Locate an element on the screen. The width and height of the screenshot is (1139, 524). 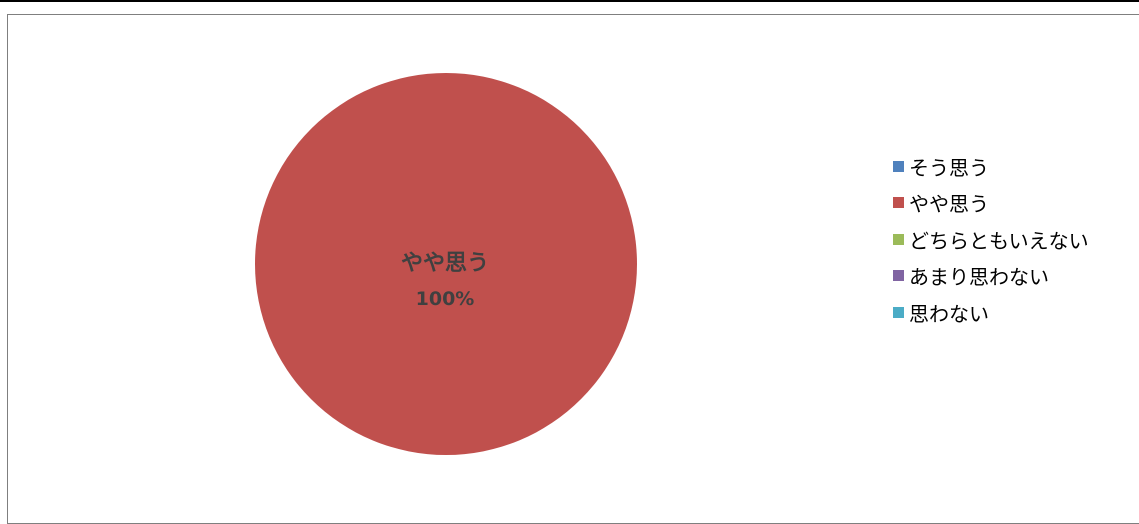
top-border-line is located at coordinates (569, 1).